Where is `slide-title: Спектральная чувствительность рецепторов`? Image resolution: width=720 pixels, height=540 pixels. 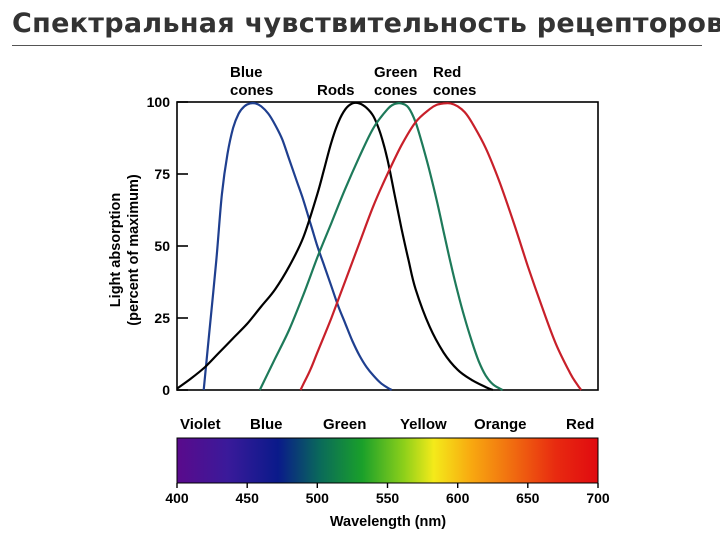
slide-title: Спектральная чувствительность рецепторов is located at coordinates (366, 23).